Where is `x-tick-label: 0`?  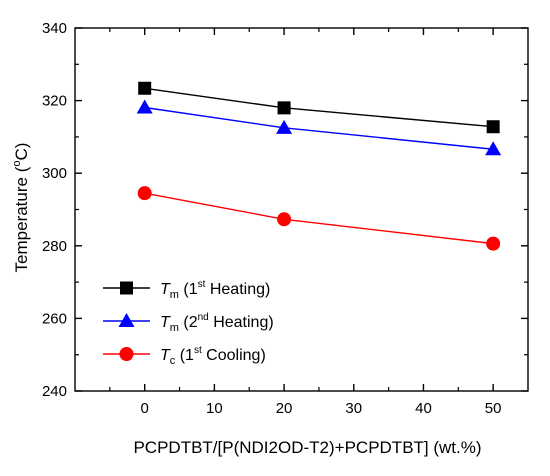 x-tick-label: 0 is located at coordinates (145, 408).